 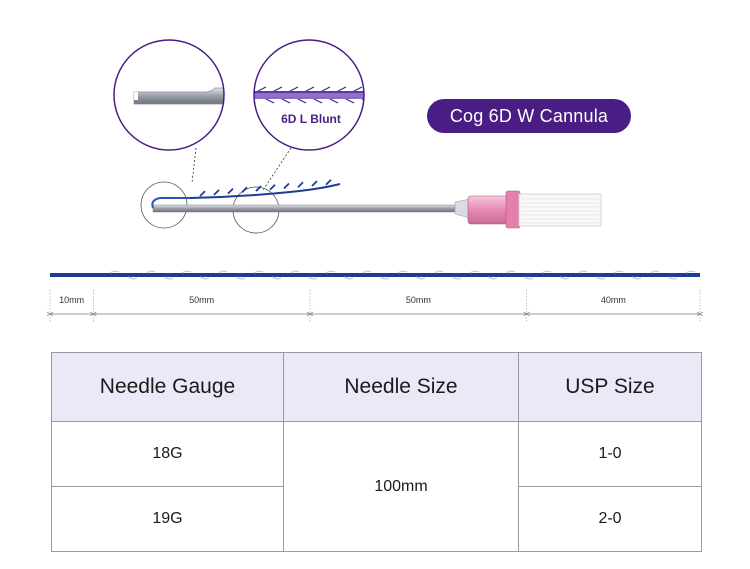 I want to click on cell-gauge: 18G, so click(x=167, y=454).